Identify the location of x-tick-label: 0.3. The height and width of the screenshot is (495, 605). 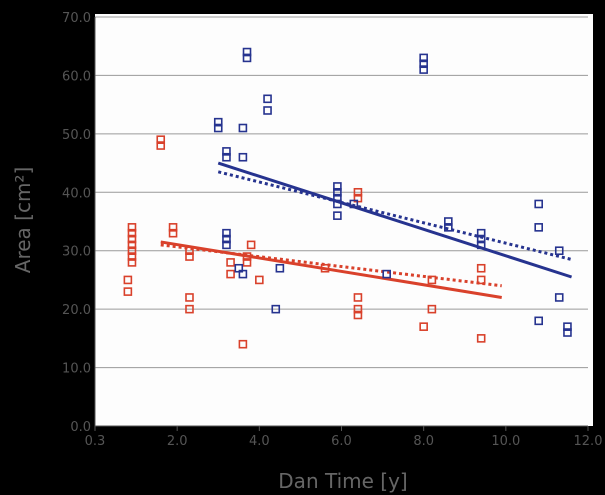
(95, 441).